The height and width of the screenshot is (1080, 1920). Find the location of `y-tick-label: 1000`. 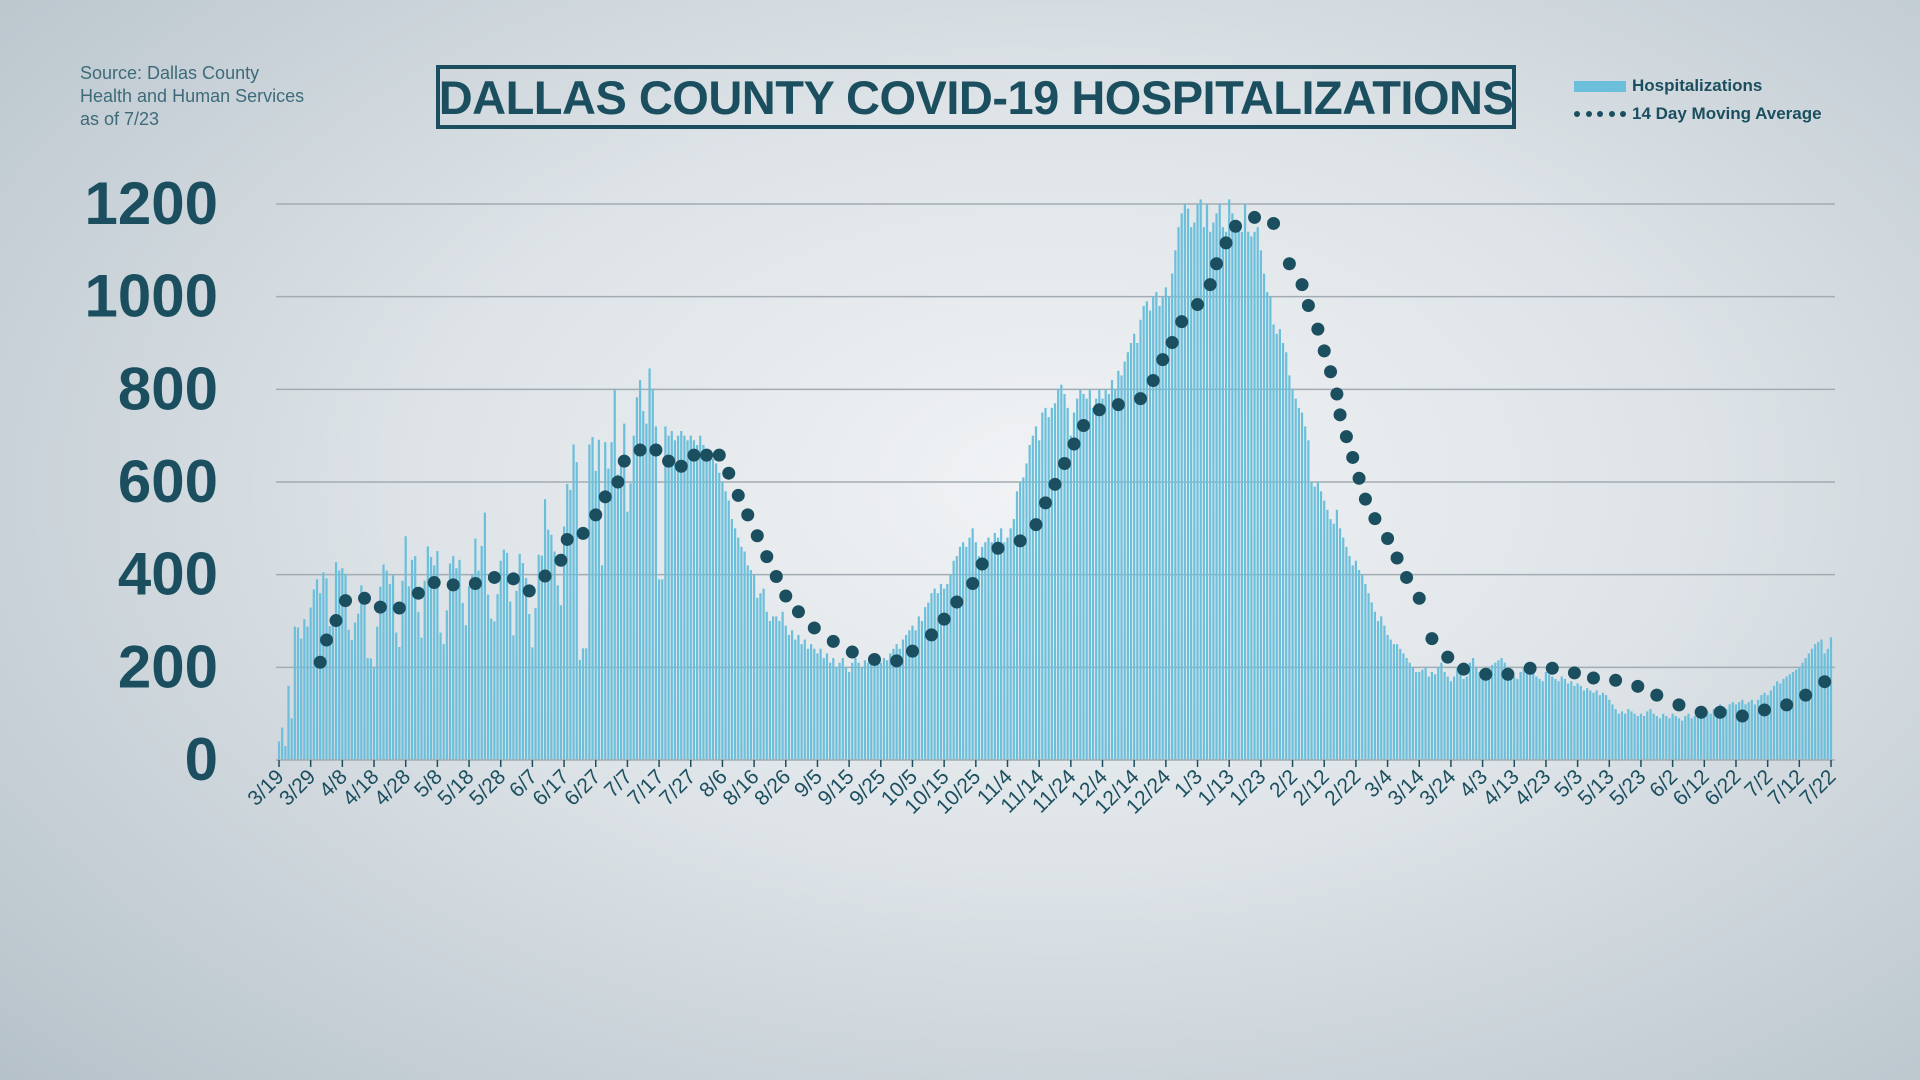

y-tick-label: 1000 is located at coordinates (151, 296).